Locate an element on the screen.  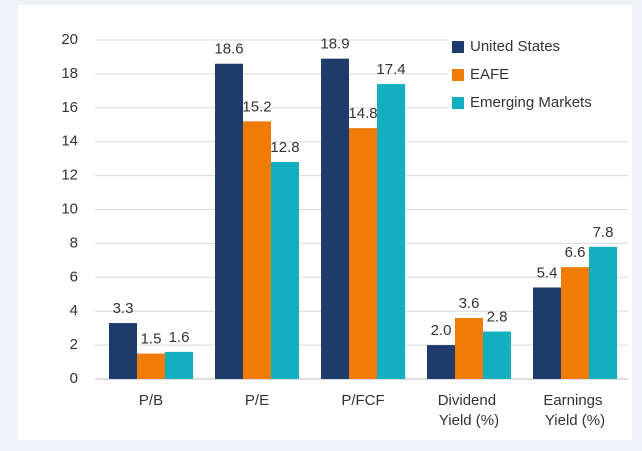
data-label: 5.4 is located at coordinates (547, 272).